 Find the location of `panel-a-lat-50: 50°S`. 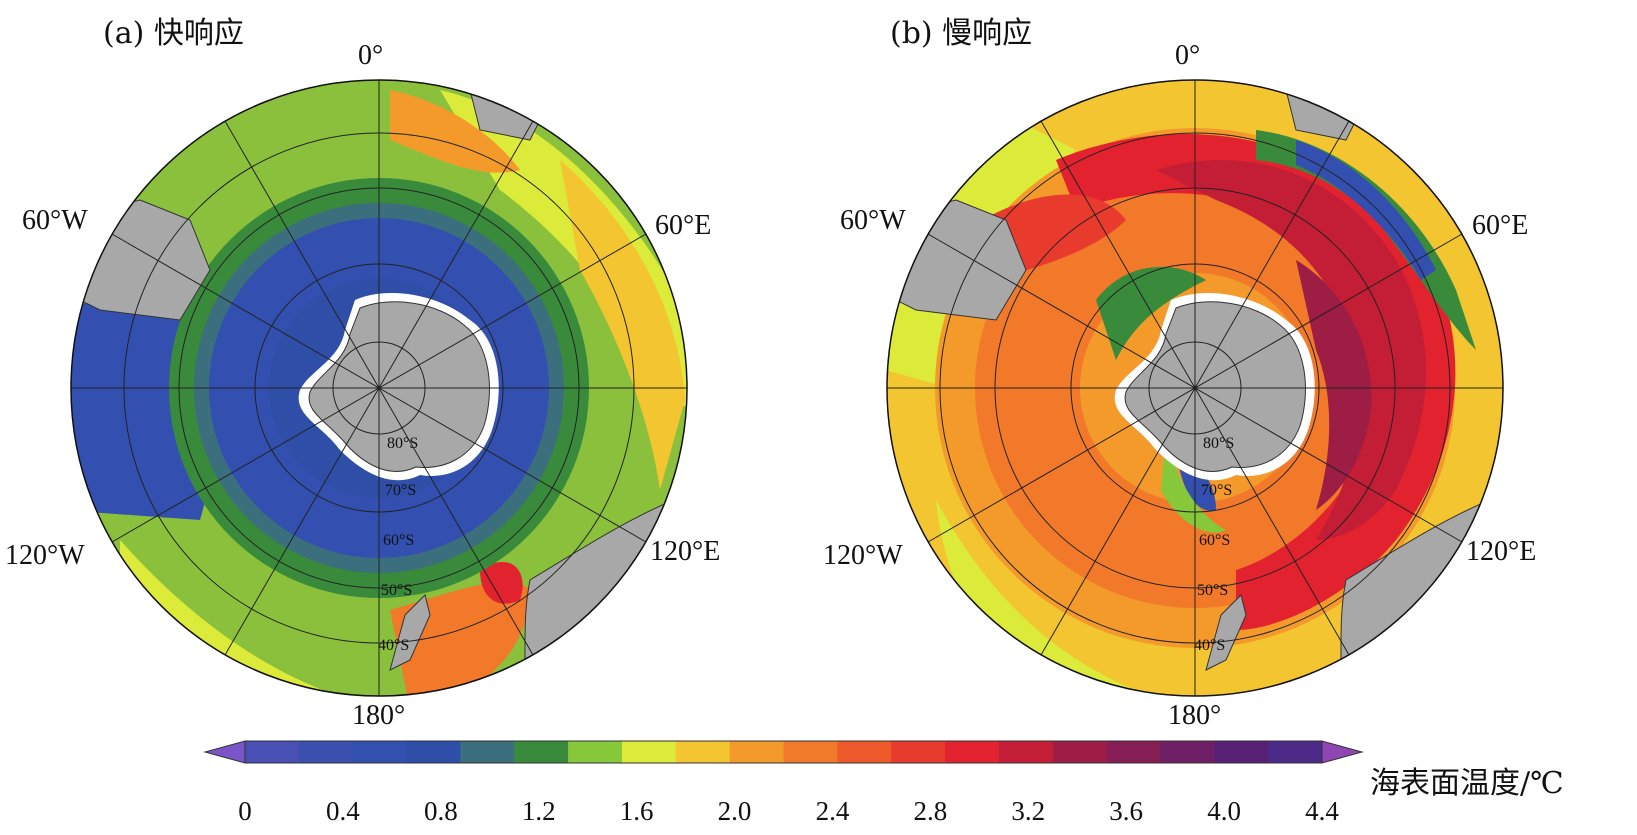

panel-a-lat-50: 50°S is located at coordinates (396, 590).